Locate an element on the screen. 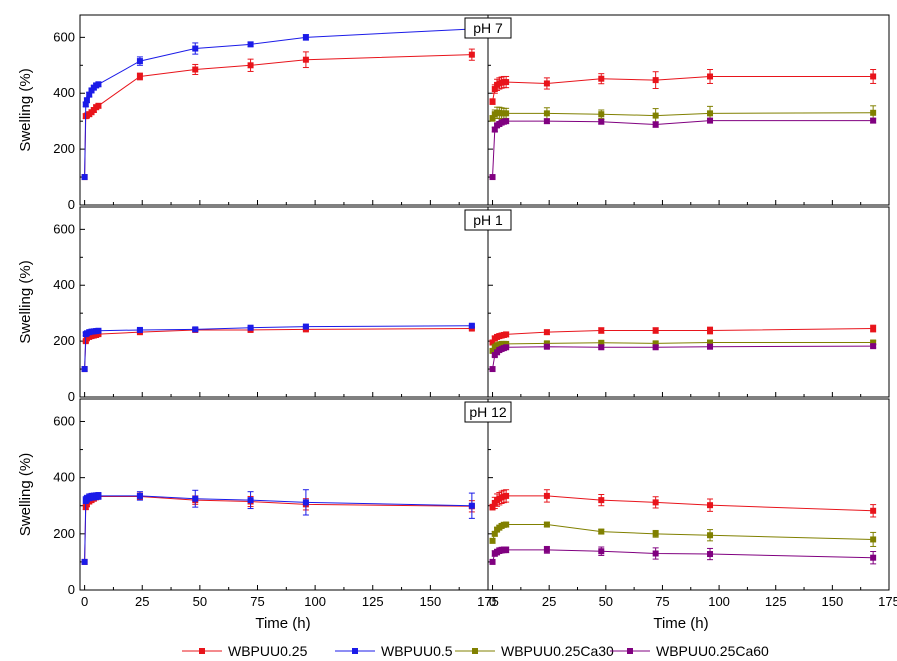  panel-ph-7-left: 0 200 400 600 is located at coordinates (271, 113).